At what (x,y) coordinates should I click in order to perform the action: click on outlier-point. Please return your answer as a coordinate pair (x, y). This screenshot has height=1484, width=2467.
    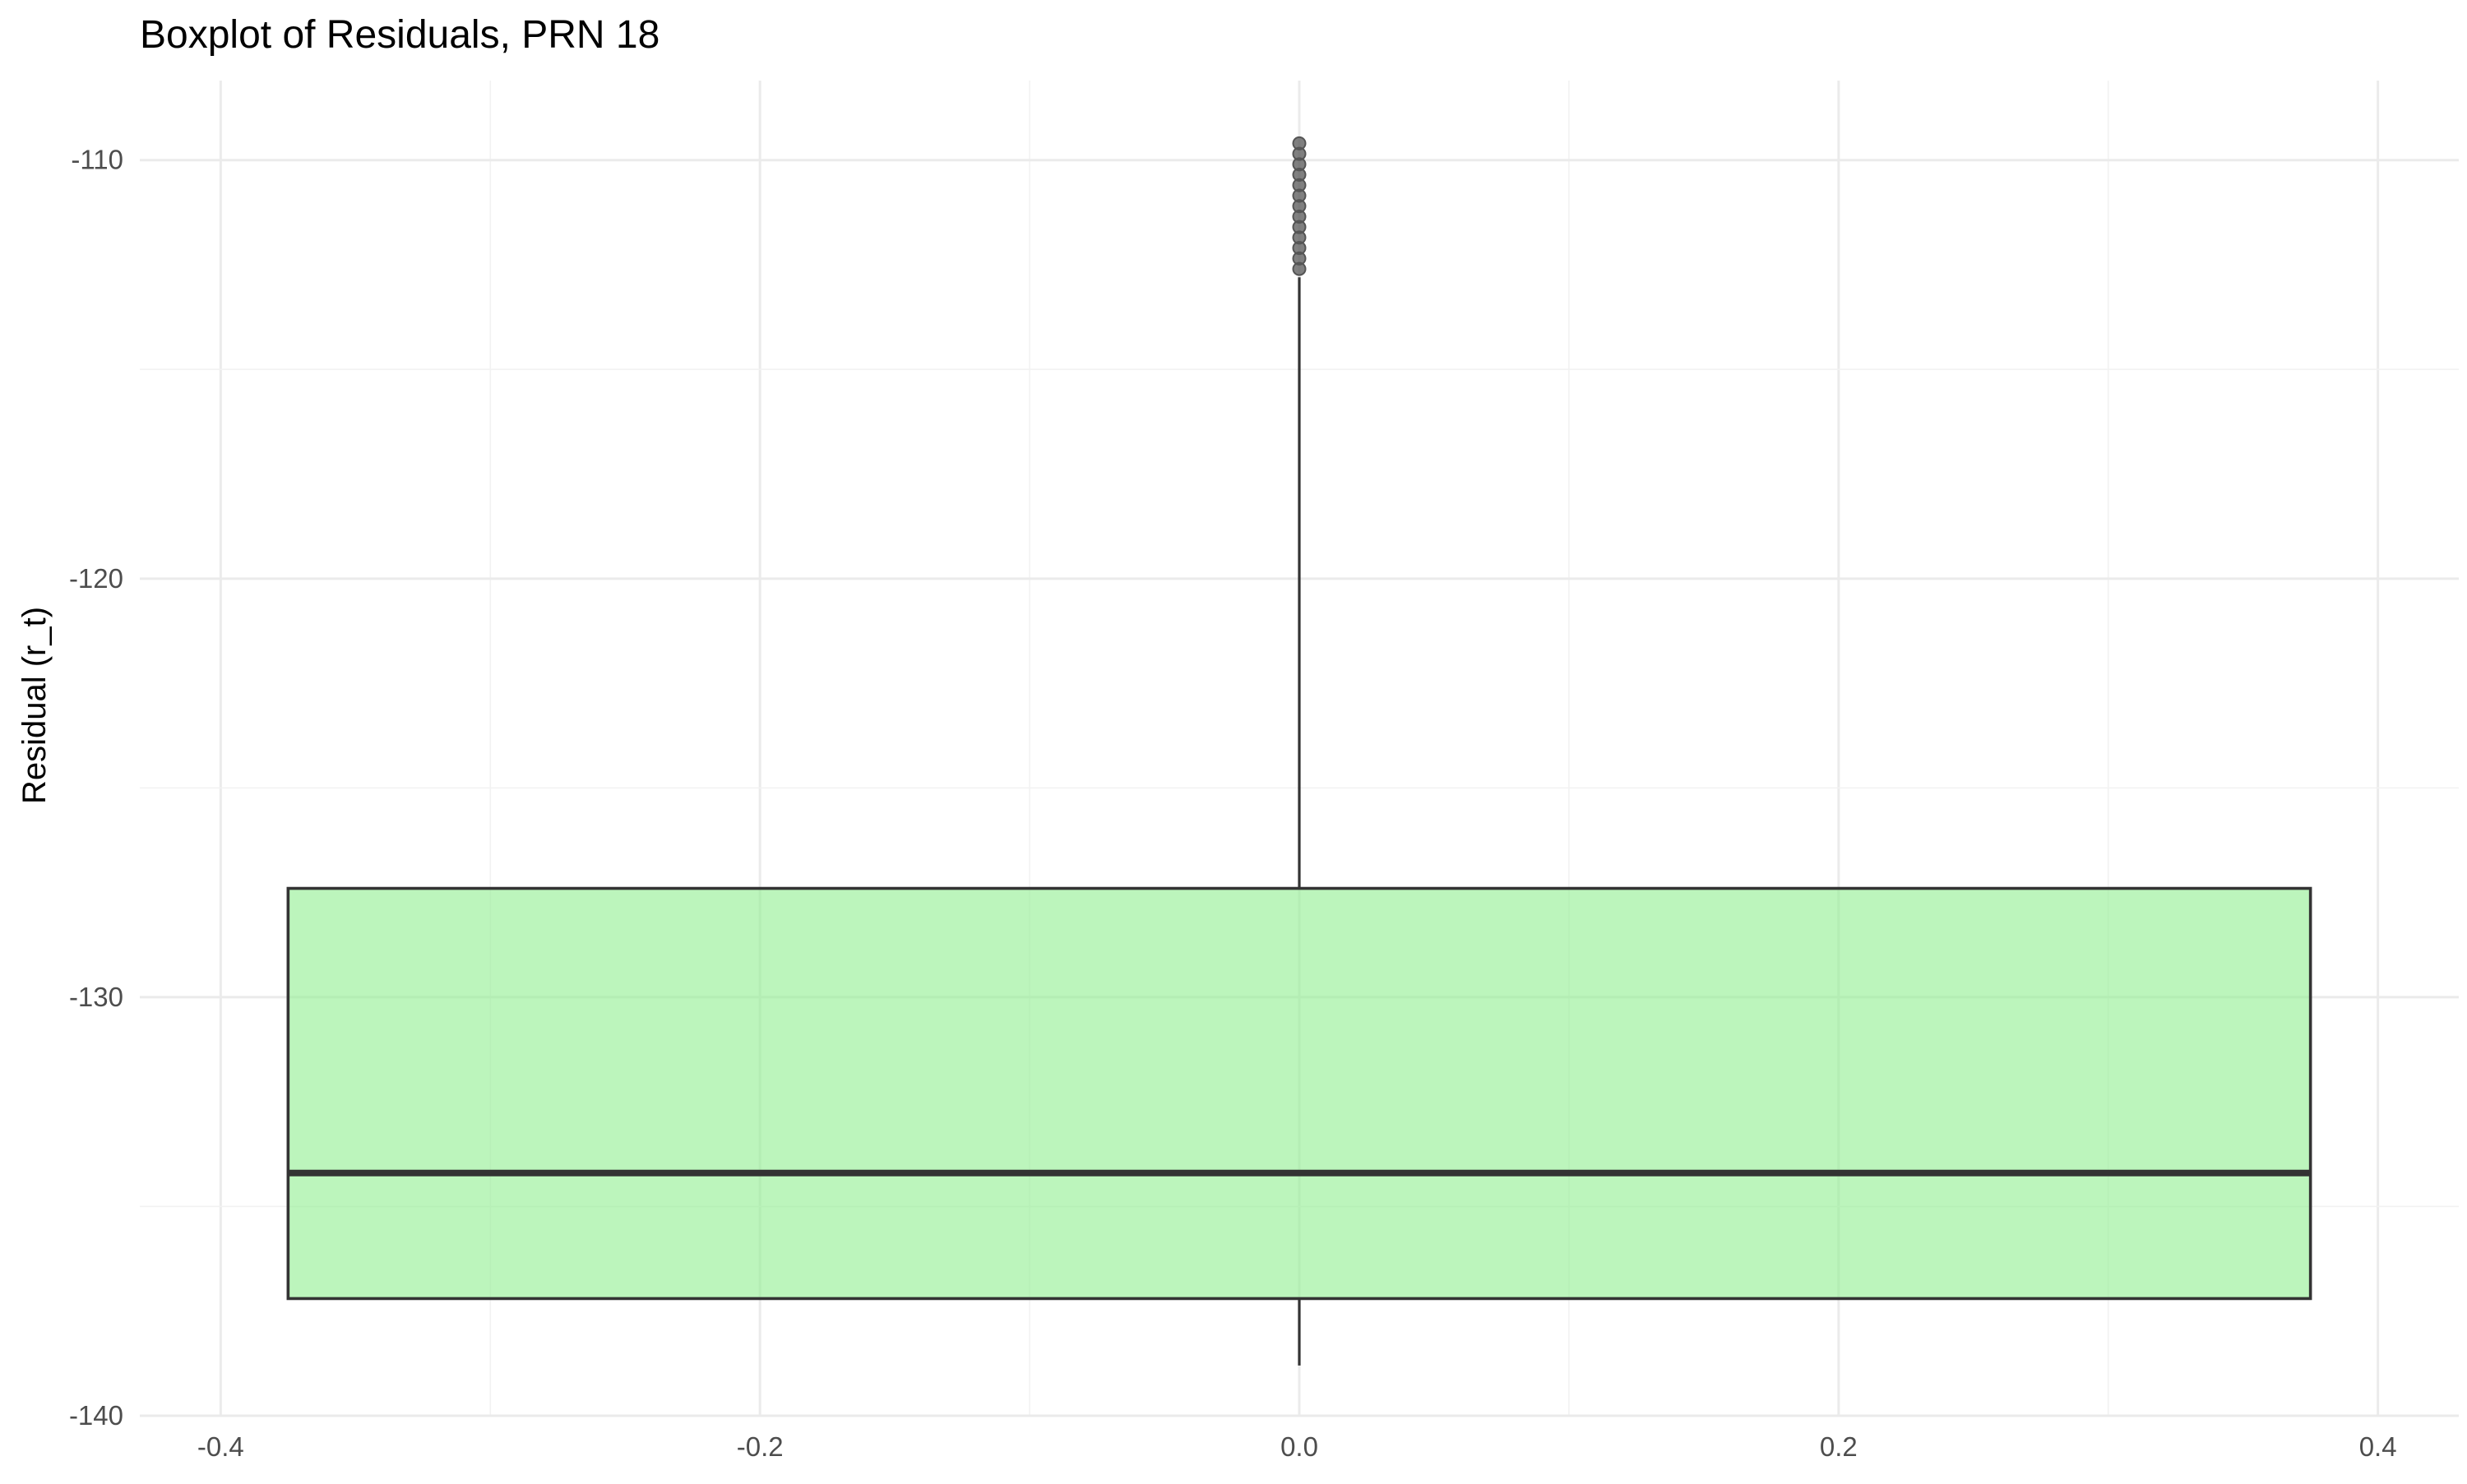
    Looking at the image, I should click on (1300, 269).